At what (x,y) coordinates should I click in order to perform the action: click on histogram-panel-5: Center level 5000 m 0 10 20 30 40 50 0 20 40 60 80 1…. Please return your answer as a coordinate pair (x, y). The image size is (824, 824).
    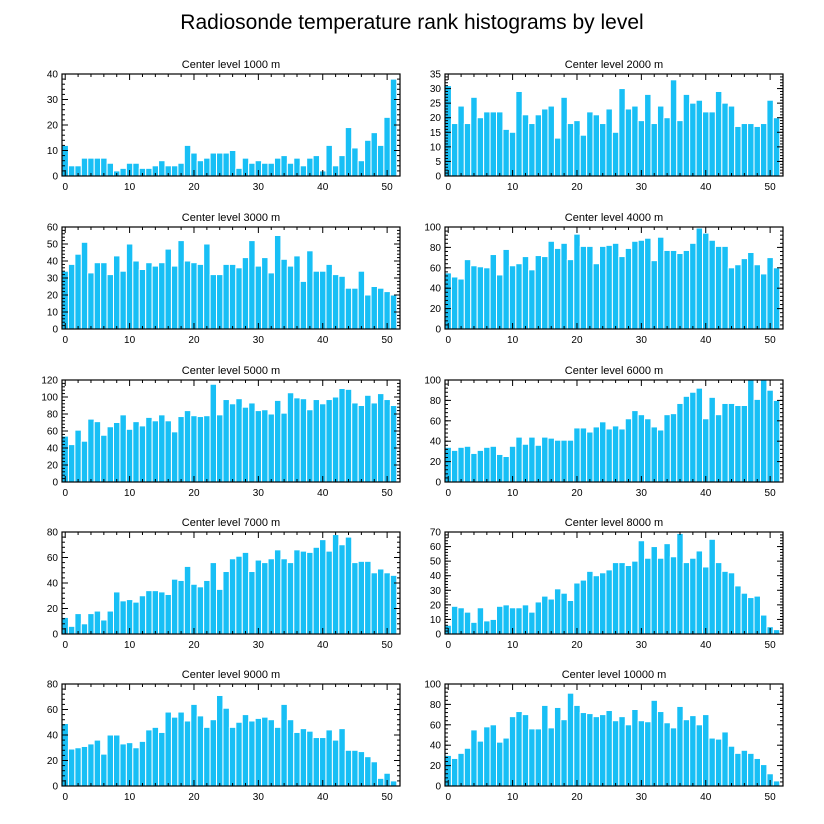
    Looking at the image, I should click on (221, 432).